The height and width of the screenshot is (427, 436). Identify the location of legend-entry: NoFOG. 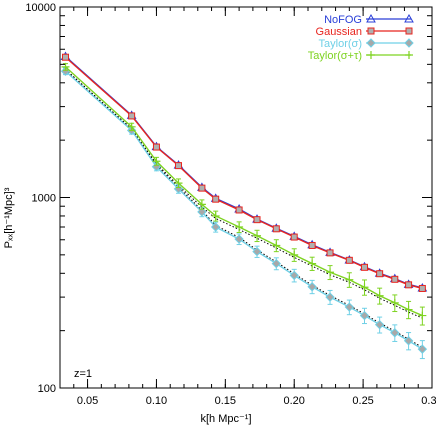
(369, 19).